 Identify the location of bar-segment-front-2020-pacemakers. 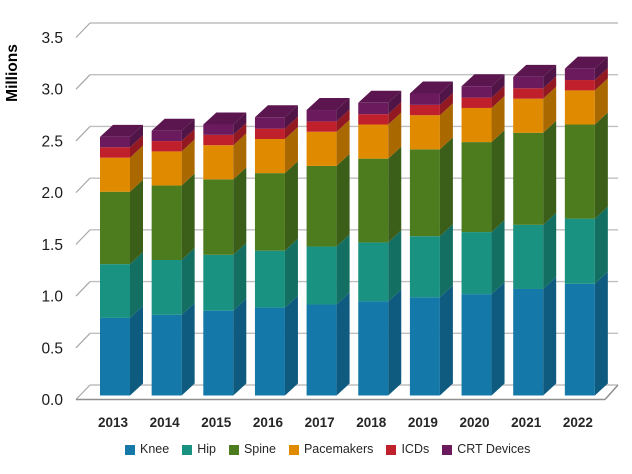
(476, 125).